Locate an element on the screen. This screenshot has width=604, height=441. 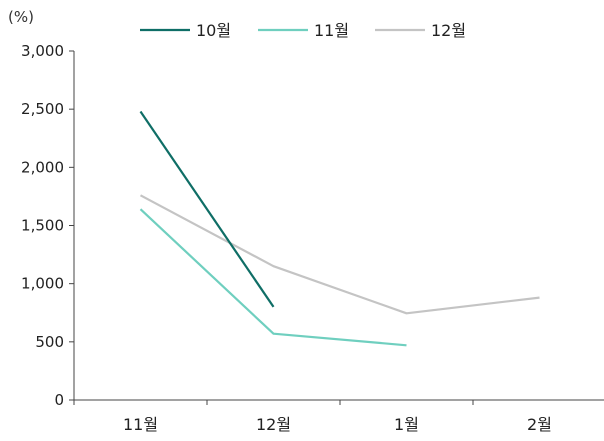
y-tick-label: 1,000 is located at coordinates (42, 284).